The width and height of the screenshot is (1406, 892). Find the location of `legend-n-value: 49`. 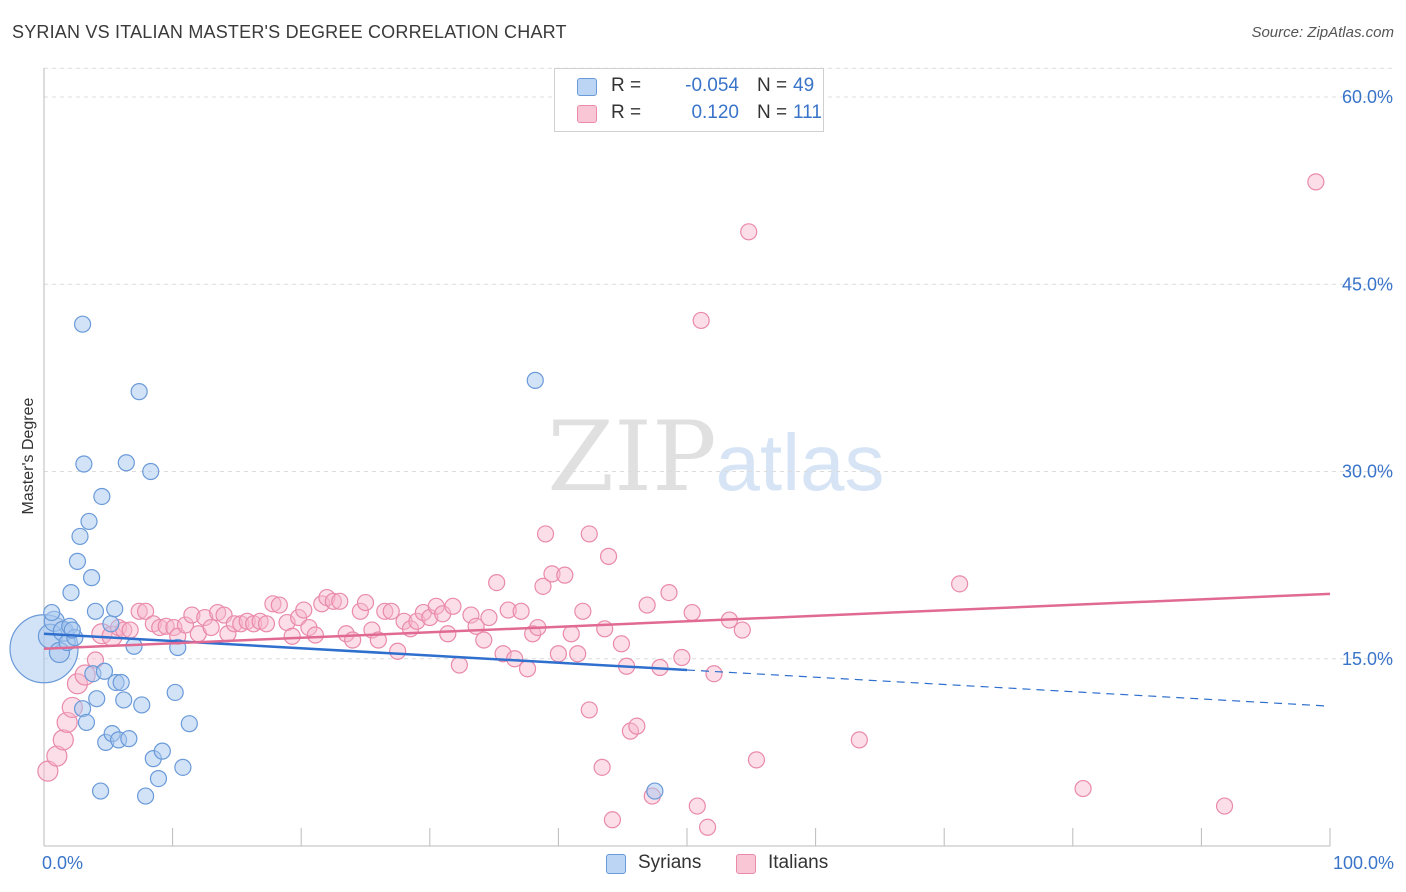

legend-n-value: 49 is located at coordinates (804, 85).